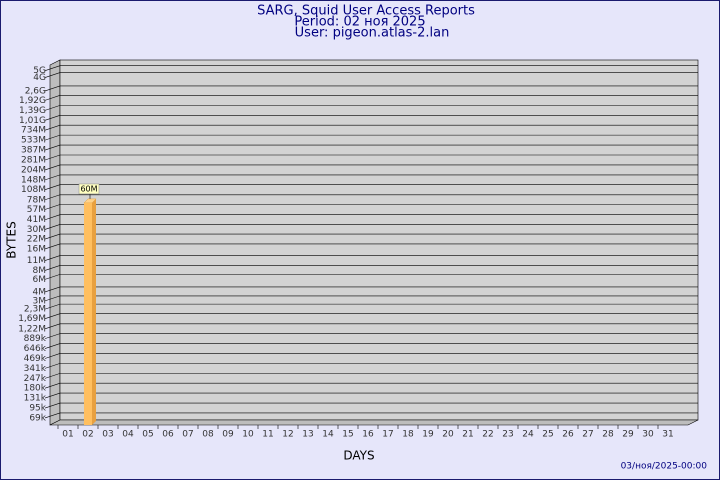 The height and width of the screenshot is (480, 720). I want to click on y-tick-label: 1,01G, so click(32, 121).